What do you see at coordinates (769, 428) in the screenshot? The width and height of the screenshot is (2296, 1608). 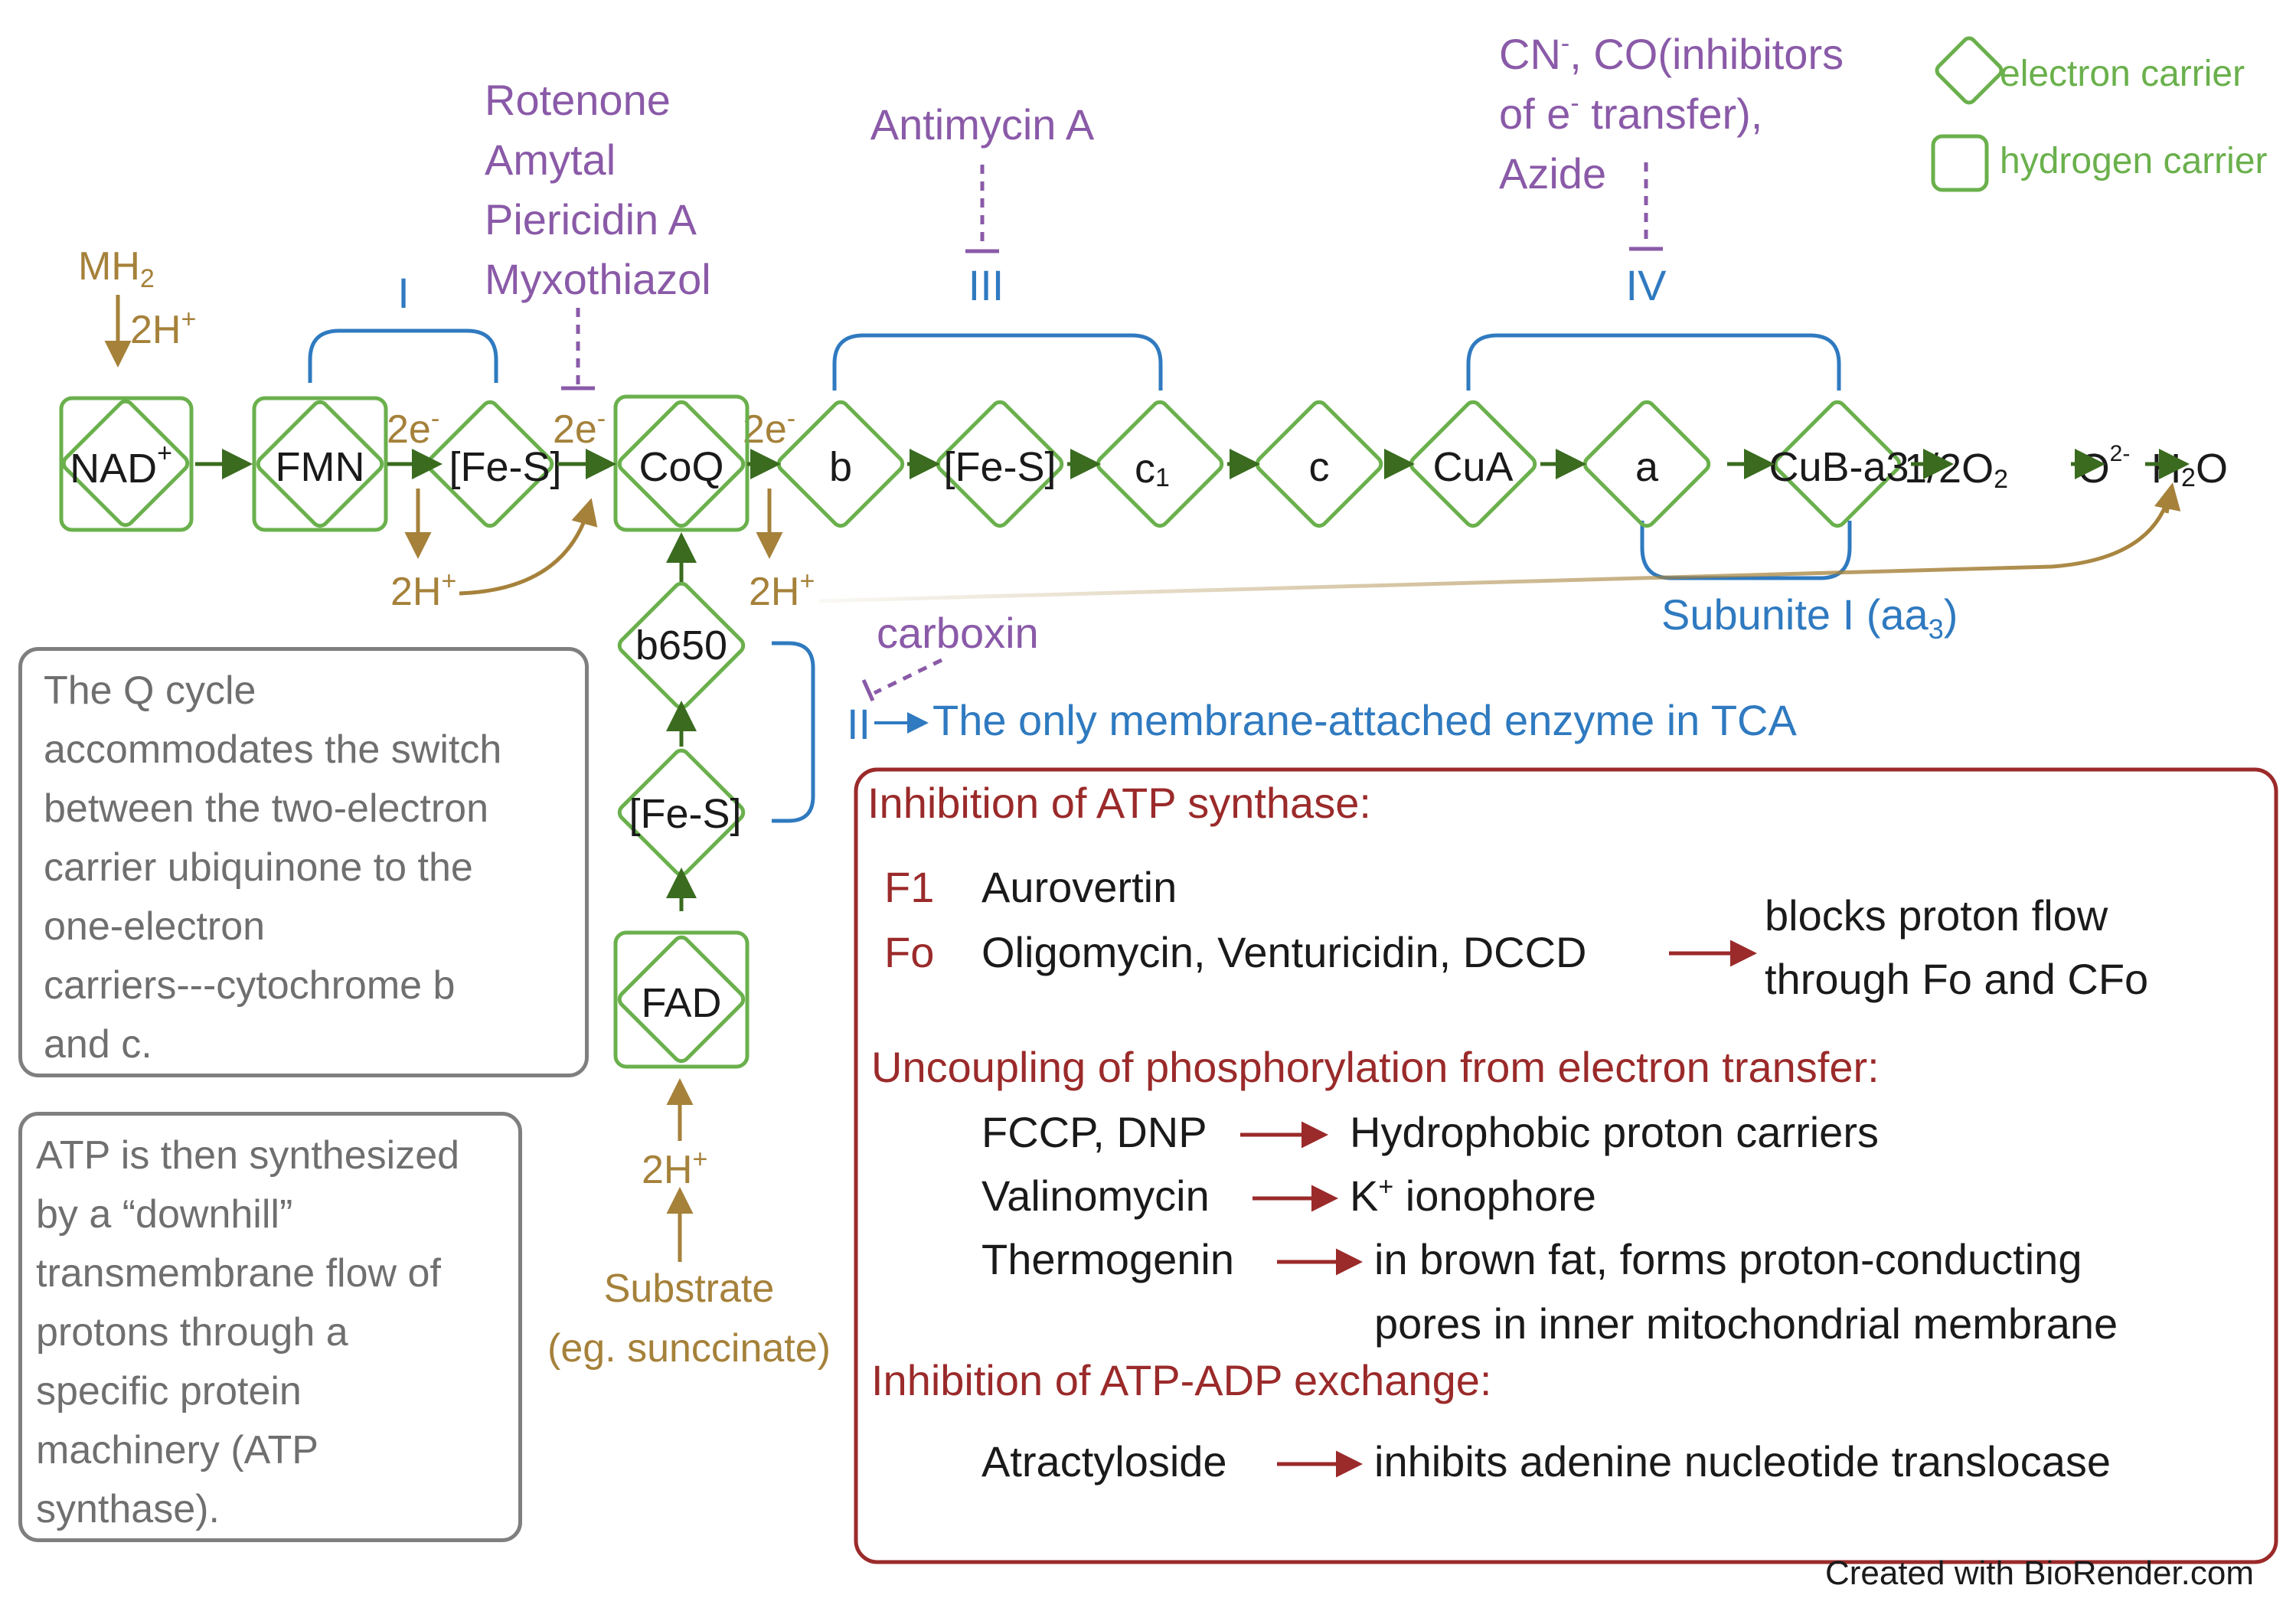 I see `two-e-coq: 2e-` at bounding box center [769, 428].